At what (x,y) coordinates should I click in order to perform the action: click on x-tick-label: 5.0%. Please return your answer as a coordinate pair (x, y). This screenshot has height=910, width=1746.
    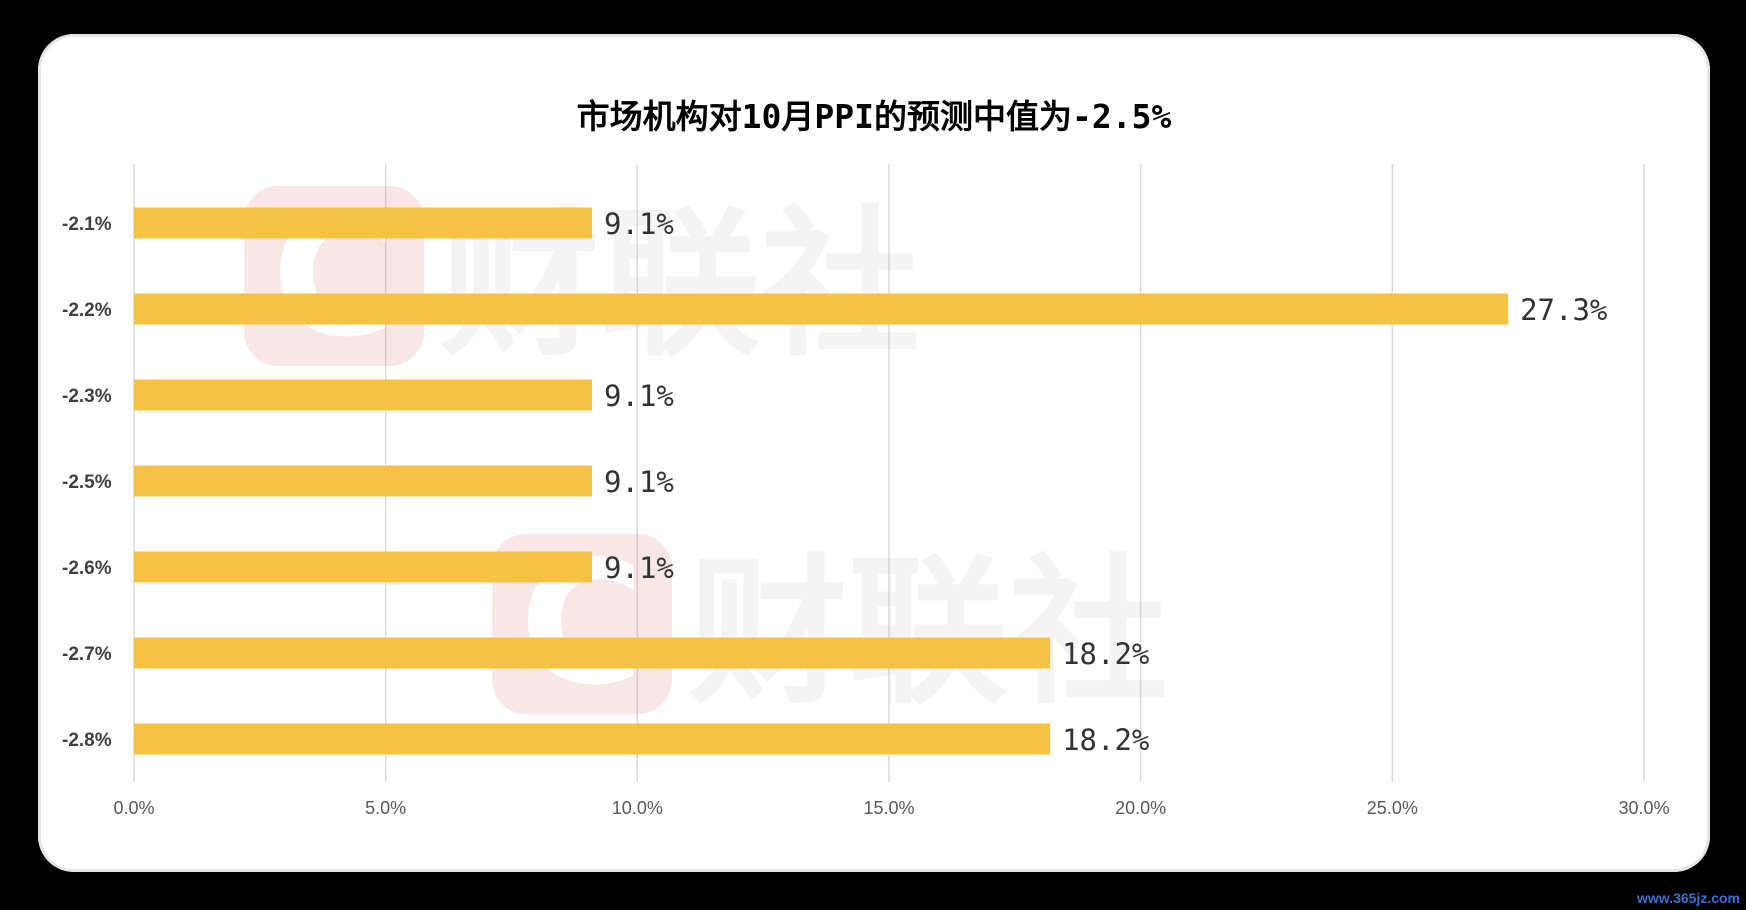
    Looking at the image, I should click on (385, 808).